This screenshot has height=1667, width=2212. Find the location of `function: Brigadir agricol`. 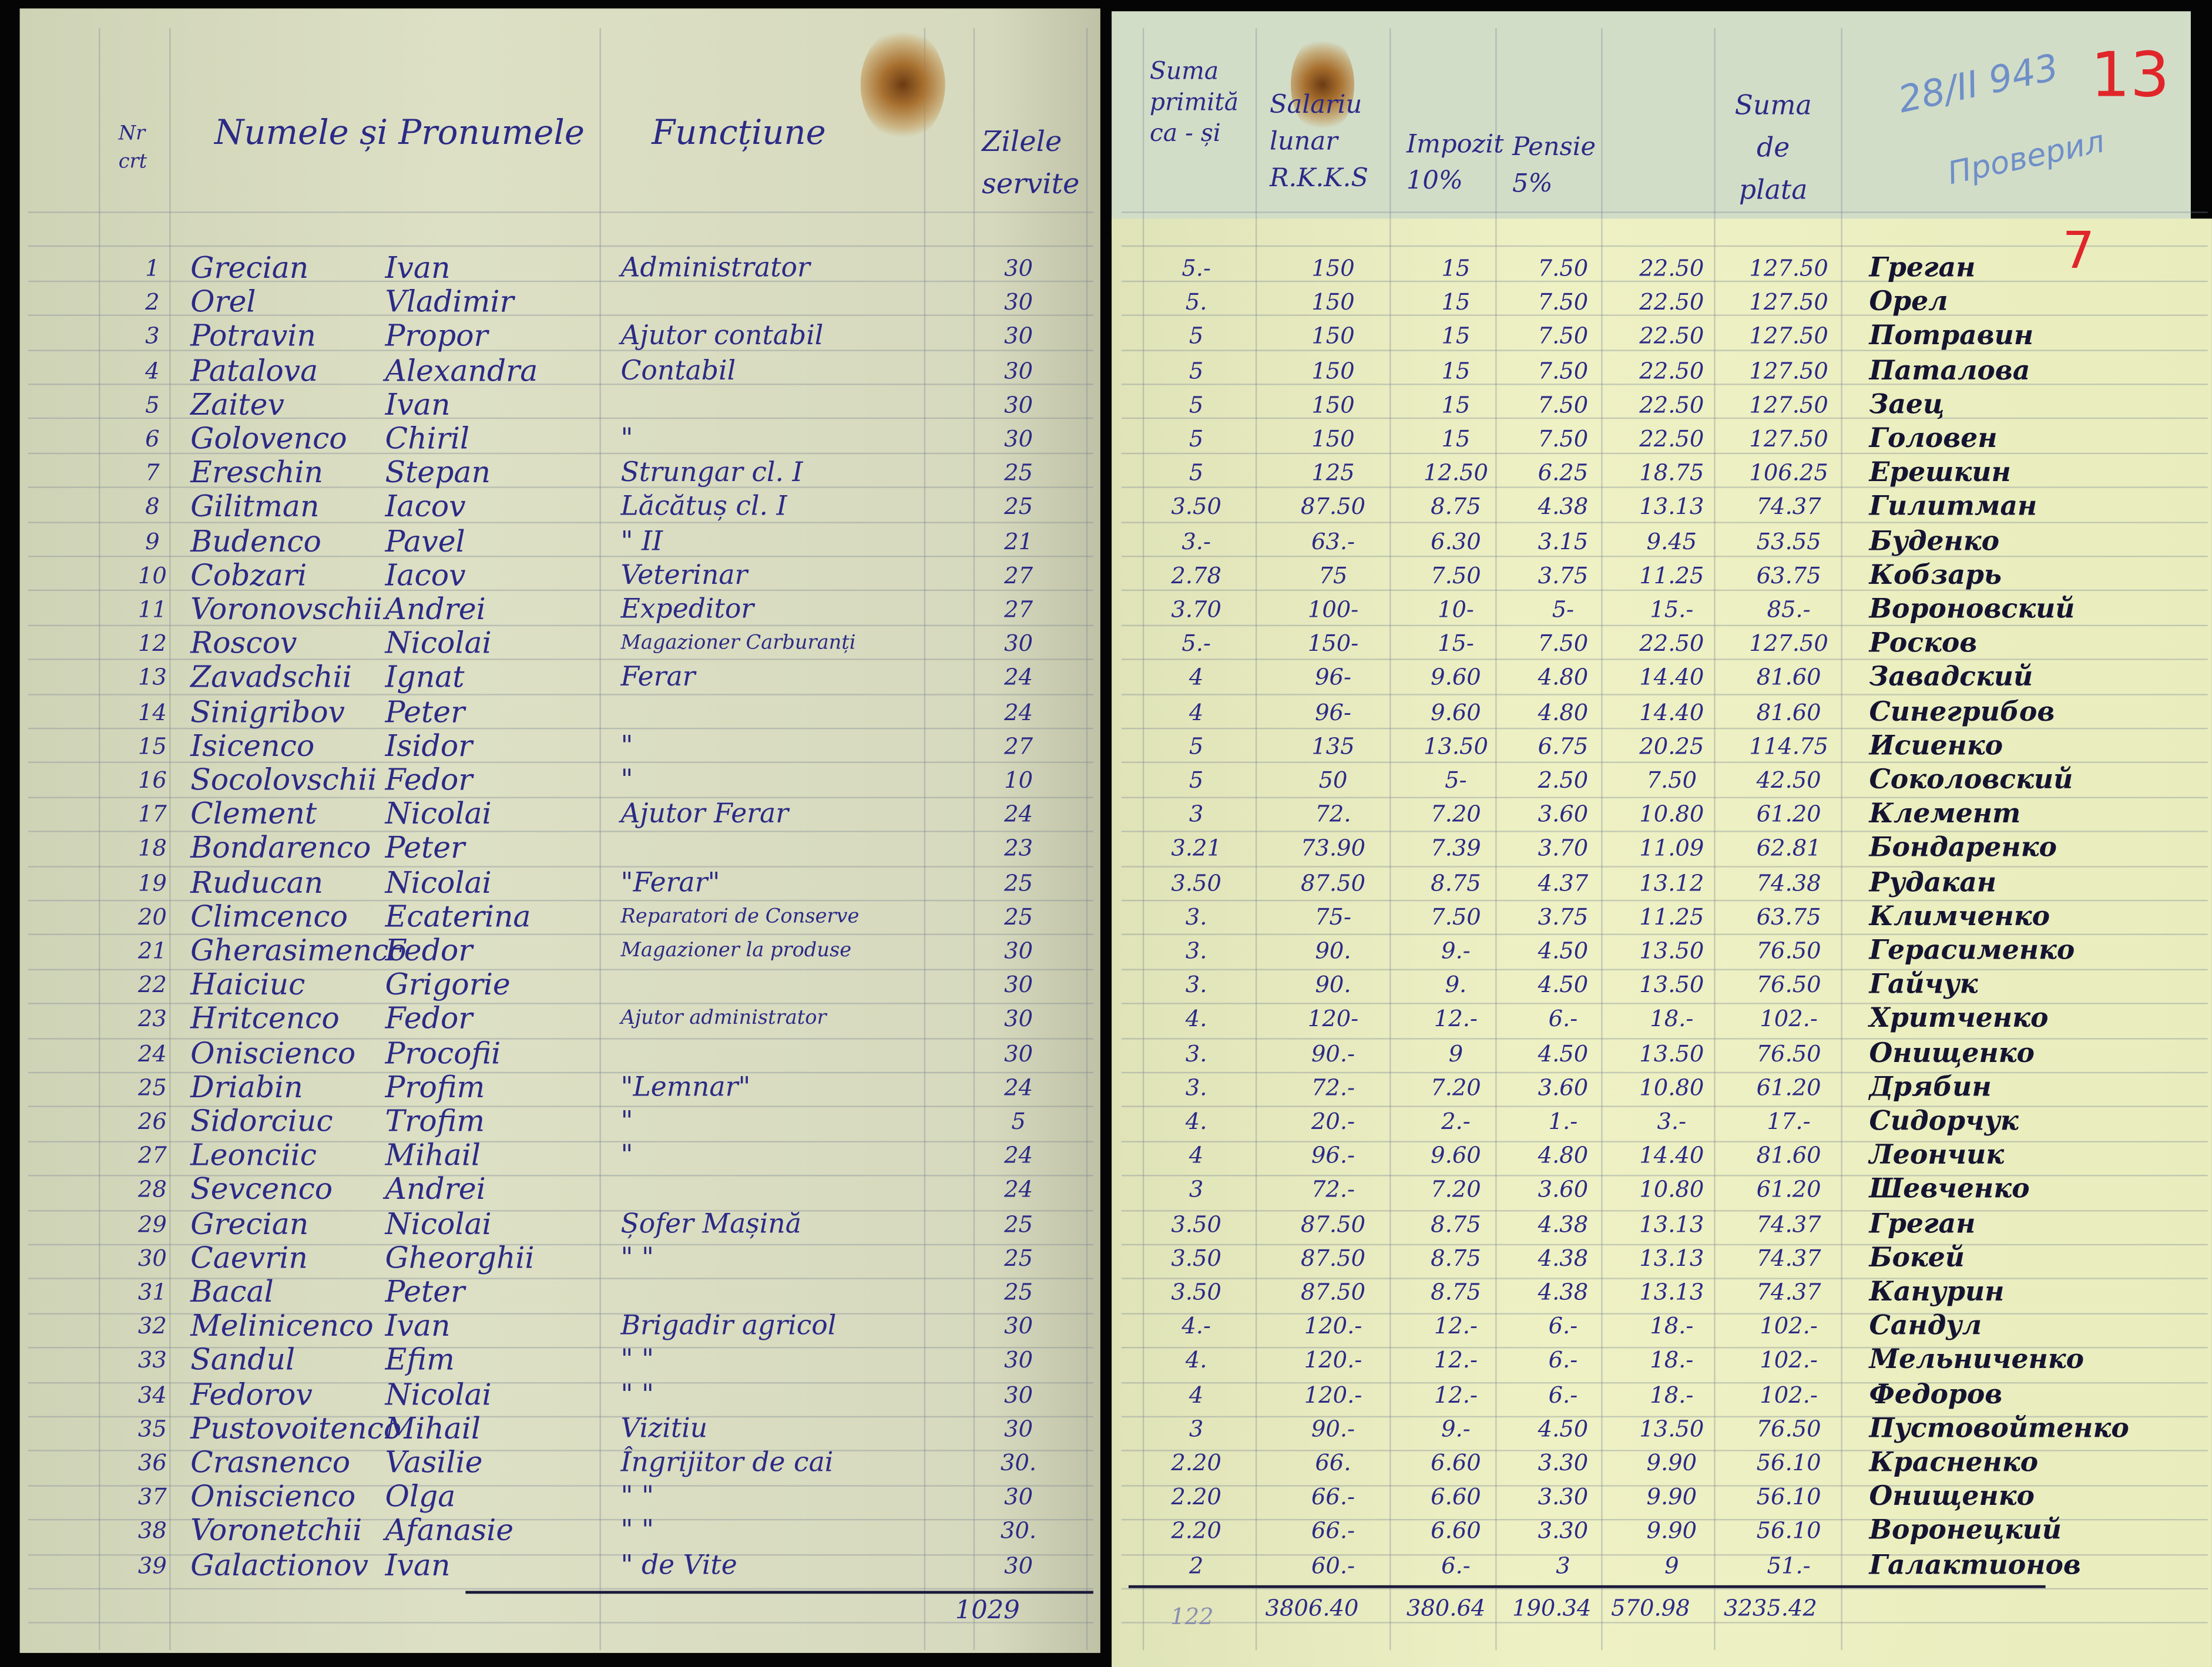

function: Brigadir agricol is located at coordinates (728, 1326).